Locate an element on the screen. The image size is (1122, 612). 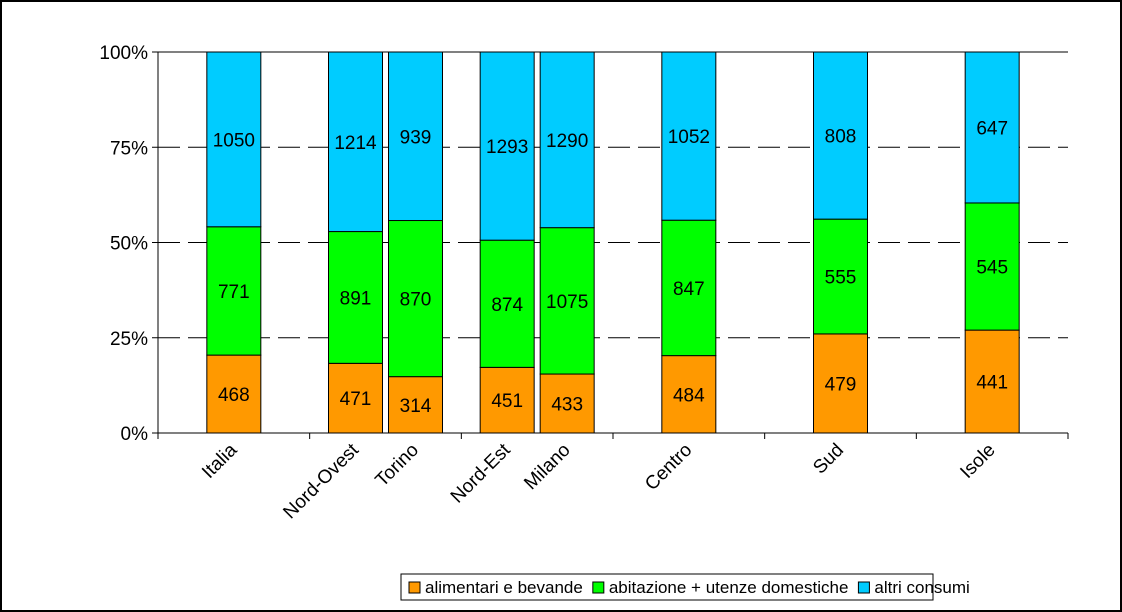
data-label: 471 is located at coordinates (356, 399).